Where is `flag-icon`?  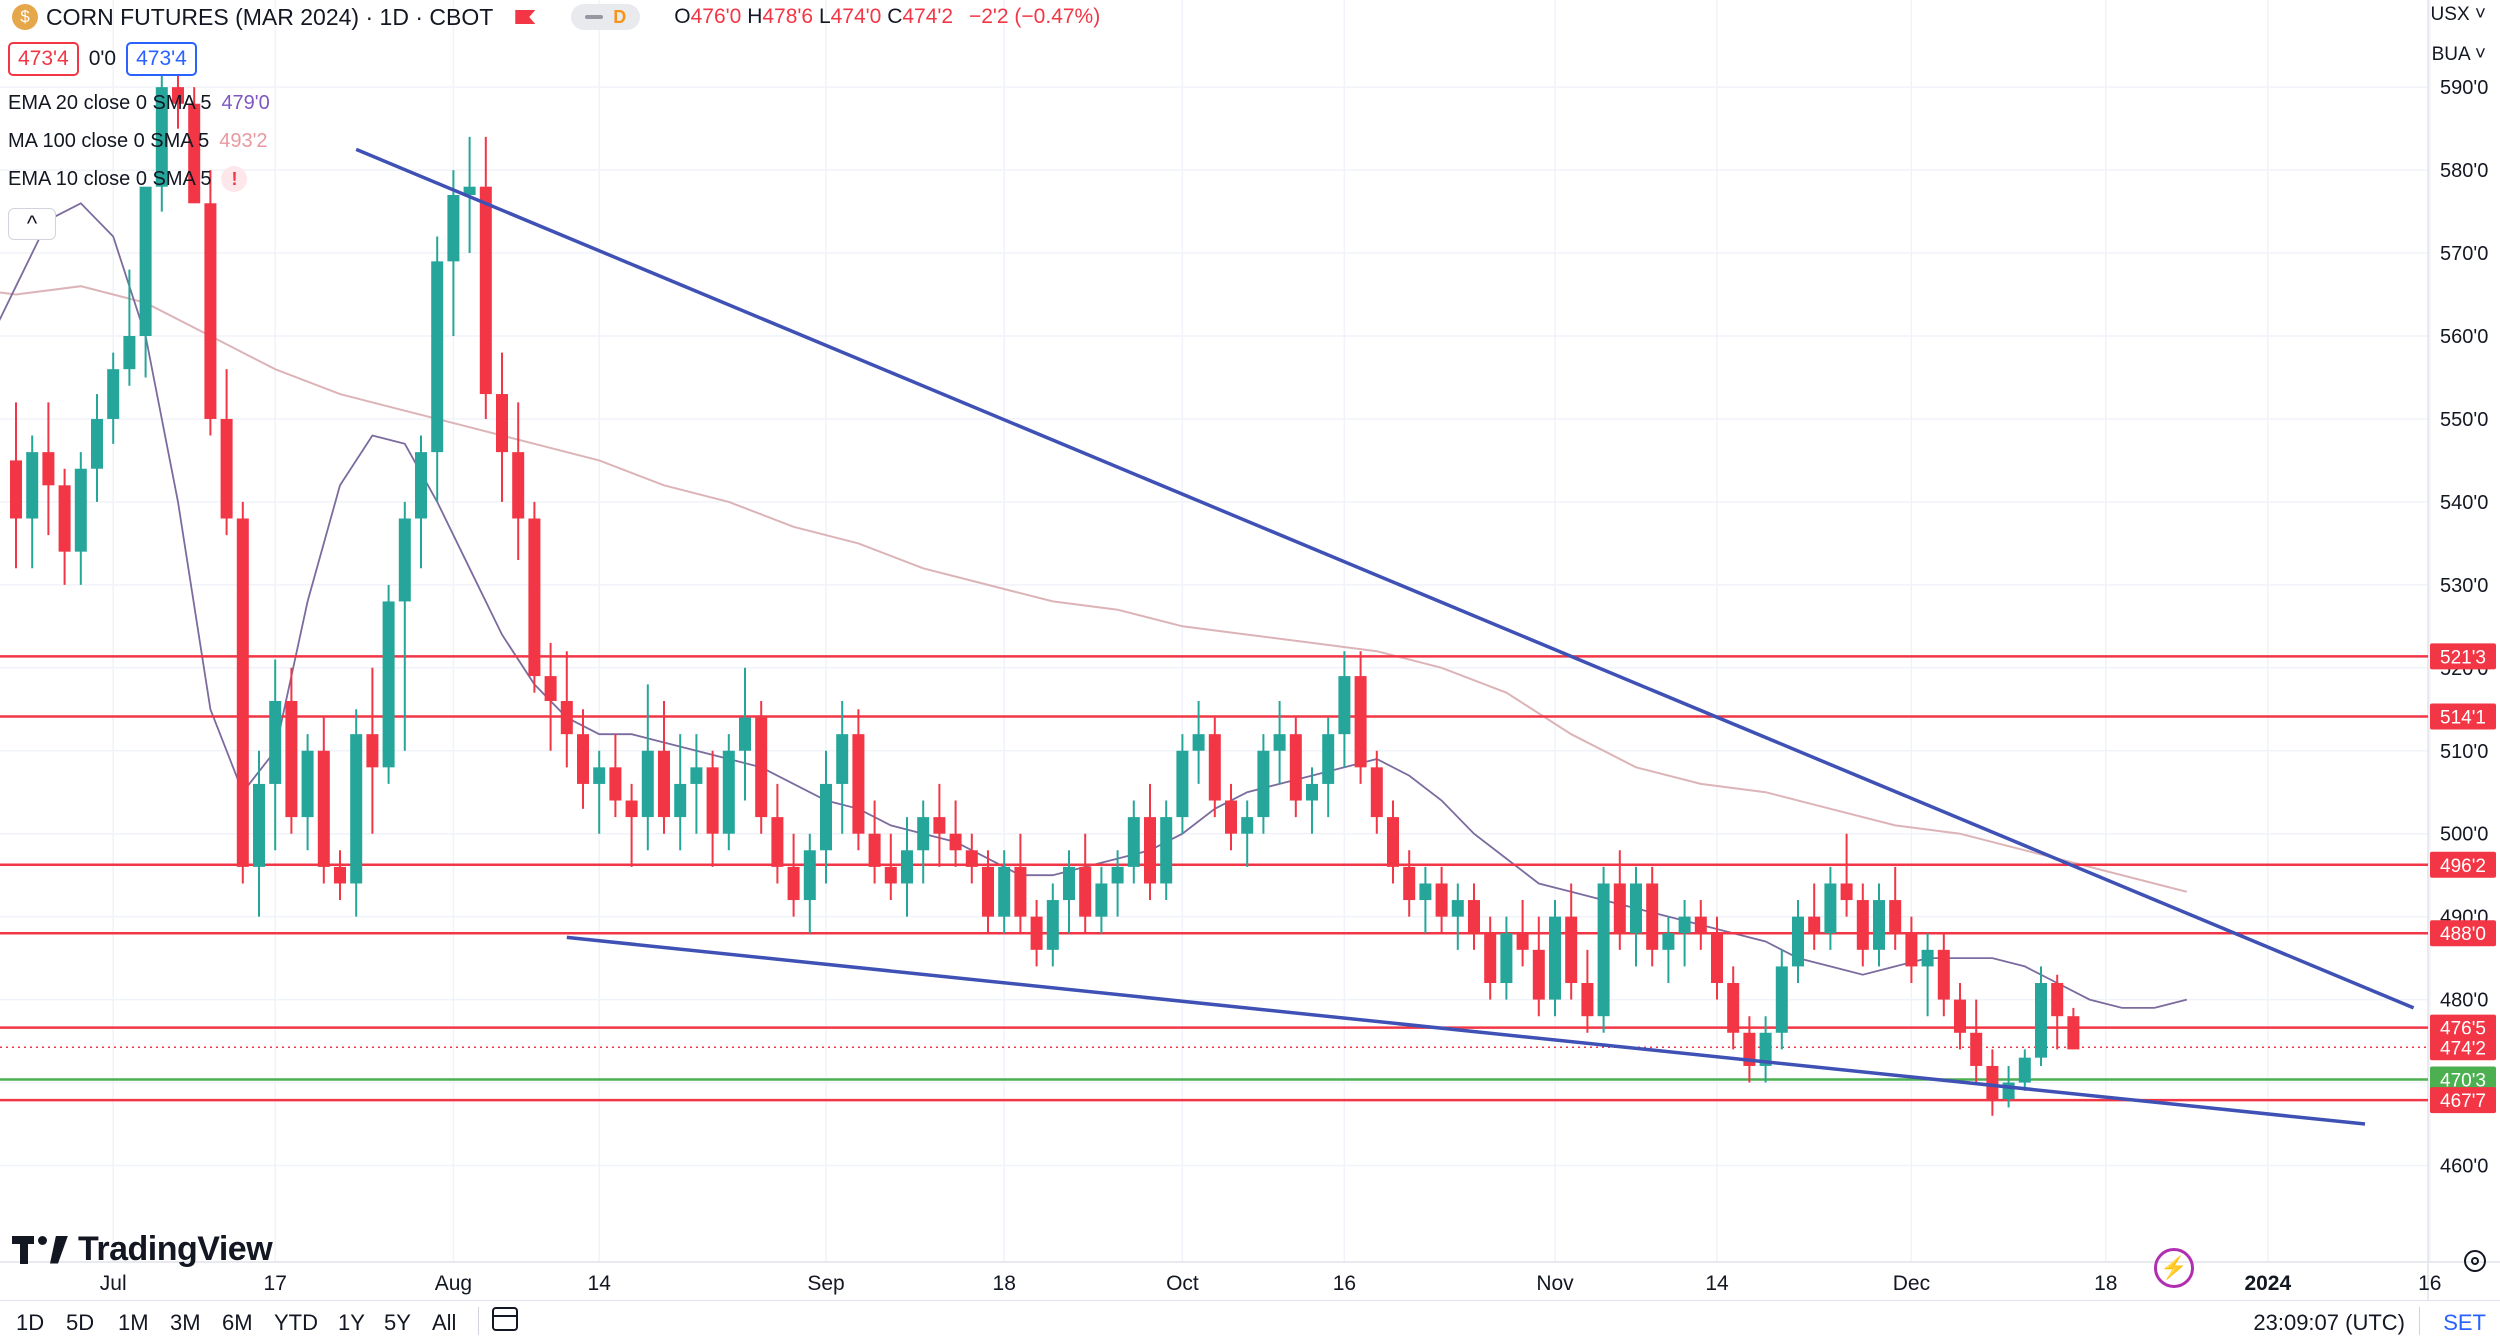 flag-icon is located at coordinates (525, 17).